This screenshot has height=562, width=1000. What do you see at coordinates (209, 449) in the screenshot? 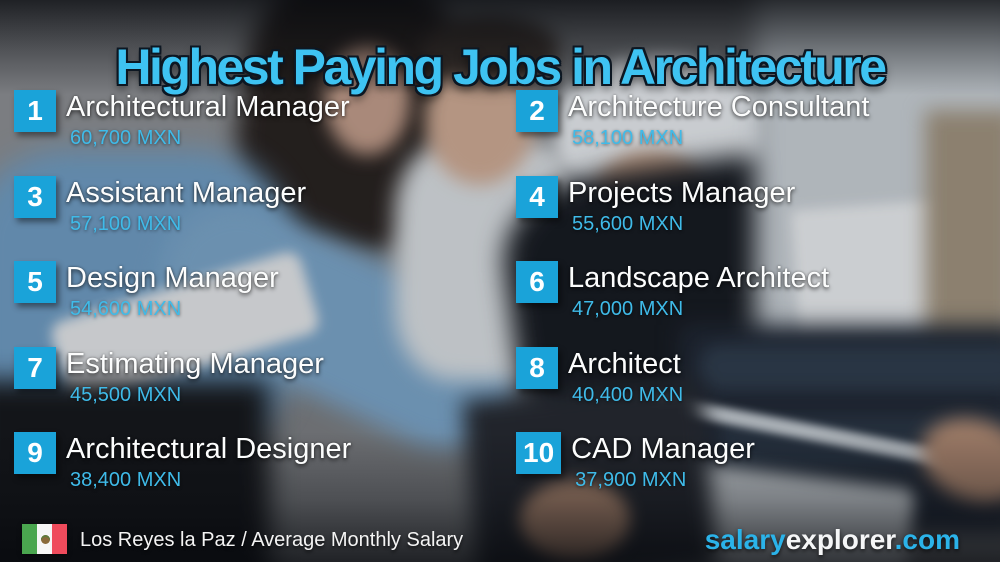
I see `job-name-9: Architectural Designer` at bounding box center [209, 449].